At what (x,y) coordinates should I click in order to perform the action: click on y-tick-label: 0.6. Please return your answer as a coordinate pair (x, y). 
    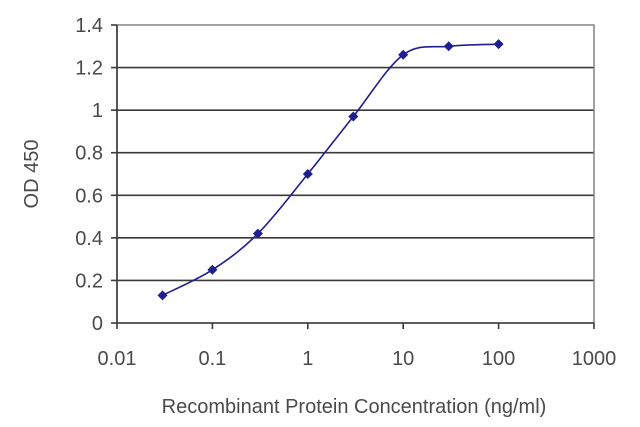
    Looking at the image, I should click on (89, 196).